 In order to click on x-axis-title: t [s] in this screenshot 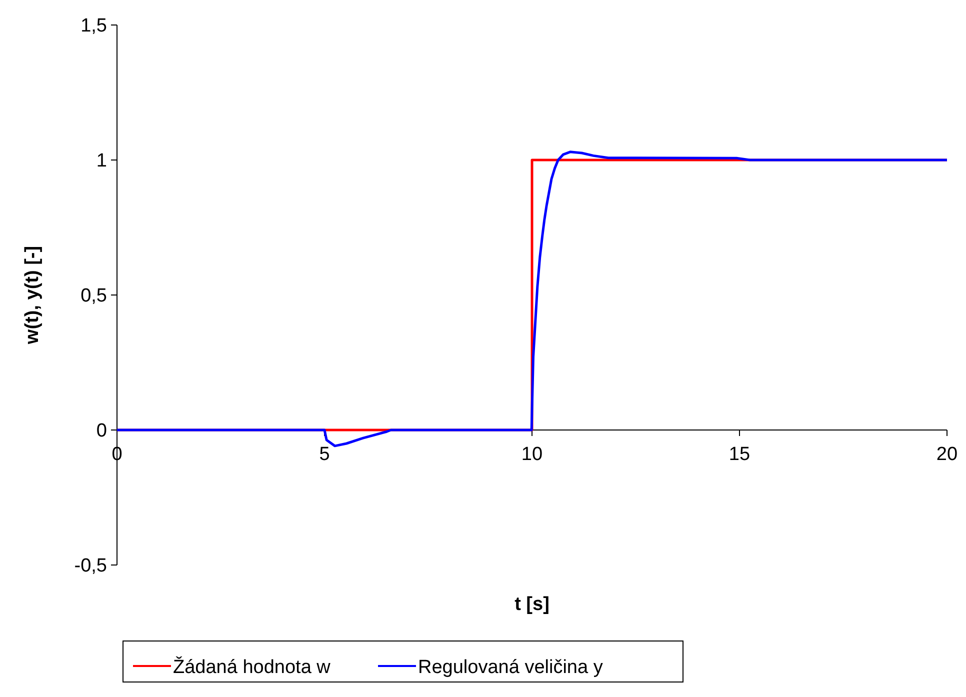, I will do `click(532, 604)`.